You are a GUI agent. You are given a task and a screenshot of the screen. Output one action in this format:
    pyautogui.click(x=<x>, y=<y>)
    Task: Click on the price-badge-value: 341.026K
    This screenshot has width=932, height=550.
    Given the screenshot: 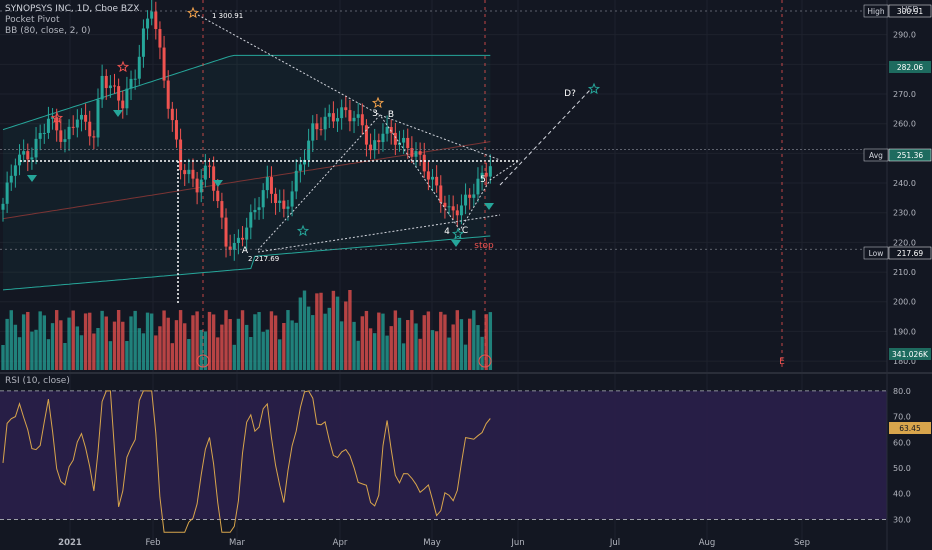 What is the action you would take?
    pyautogui.click(x=910, y=354)
    